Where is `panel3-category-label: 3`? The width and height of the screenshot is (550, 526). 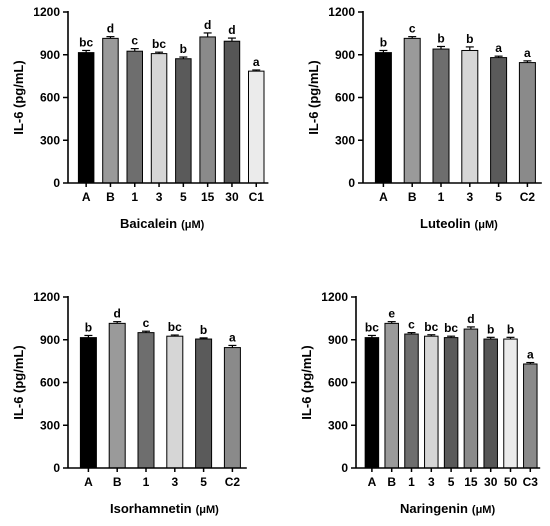 panel3-category-label: 3 is located at coordinates (174, 482).